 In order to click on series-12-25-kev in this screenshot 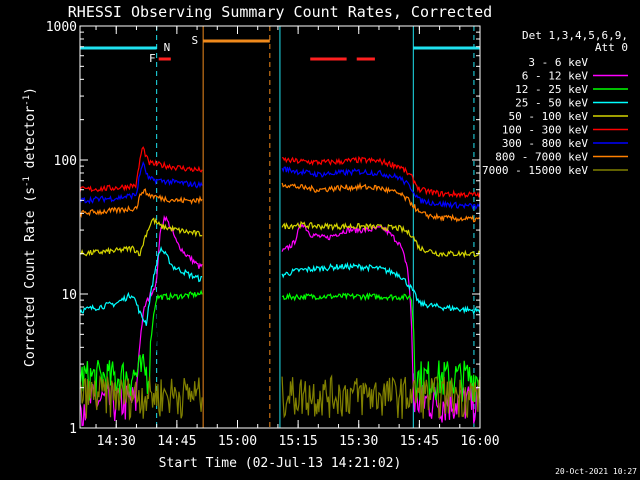, I will do `click(280, 346)`.